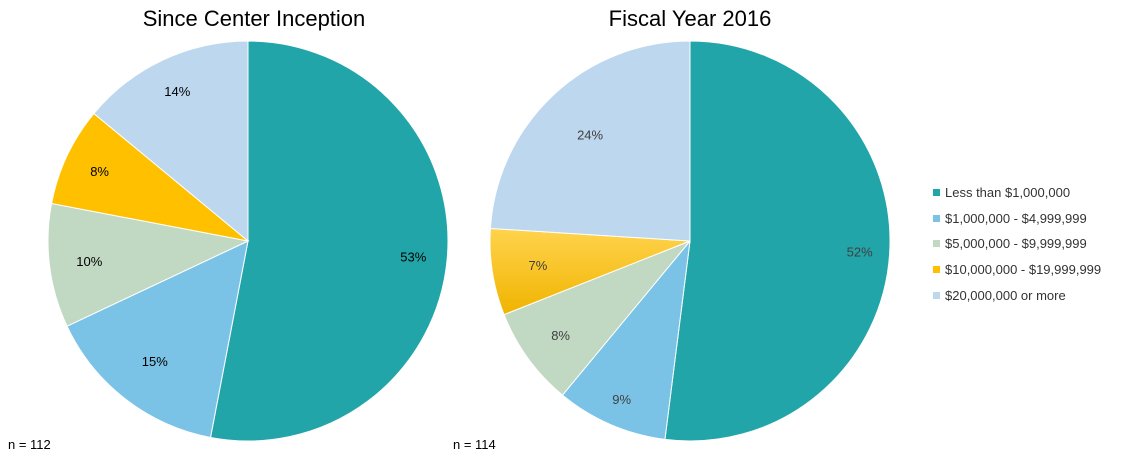 The height and width of the screenshot is (458, 1133). What do you see at coordinates (690, 18) in the screenshot?
I see `chart-title: Fiscal Year 2016` at bounding box center [690, 18].